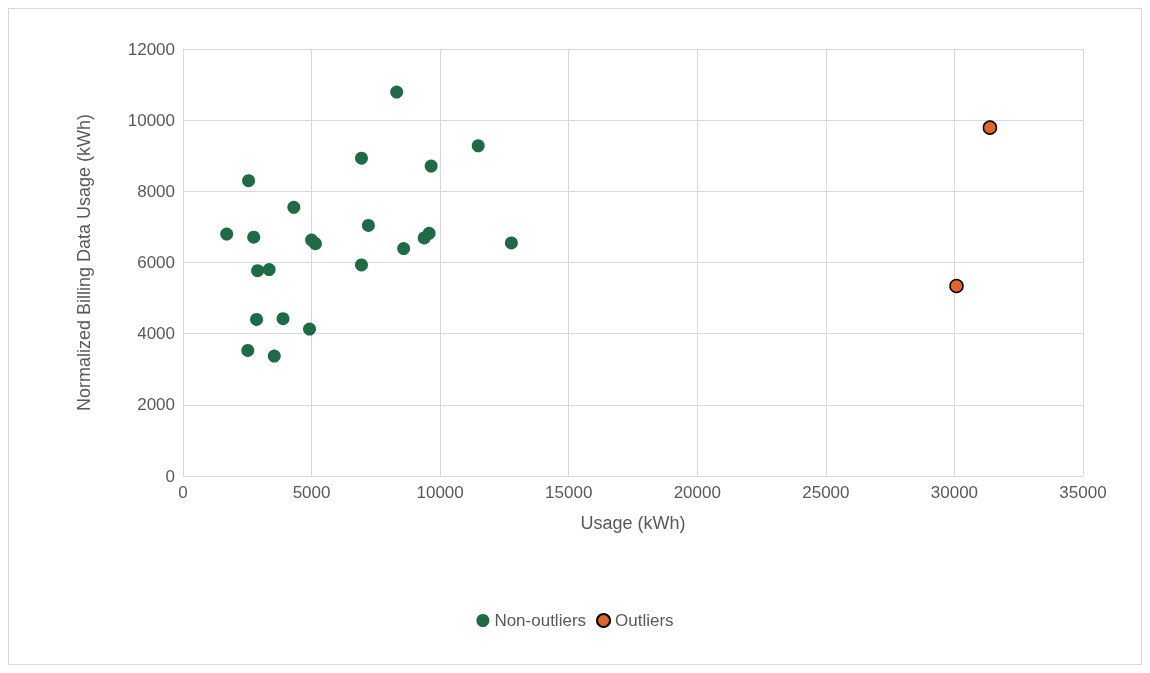 Image resolution: width=1150 pixels, height=673 pixels. I want to click on x-tick-label: 25000, so click(826, 492).